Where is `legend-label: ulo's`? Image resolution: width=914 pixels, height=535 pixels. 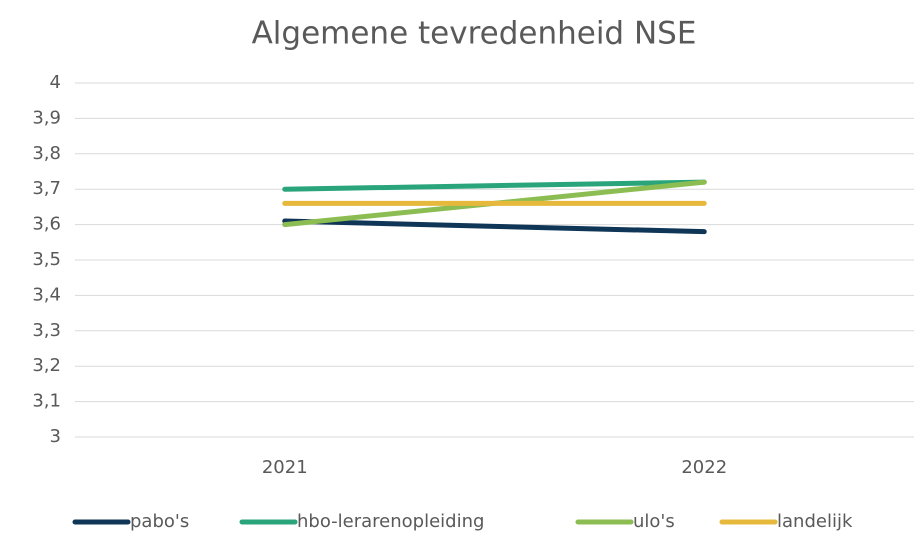 legend-label: ulo's is located at coordinates (654, 521).